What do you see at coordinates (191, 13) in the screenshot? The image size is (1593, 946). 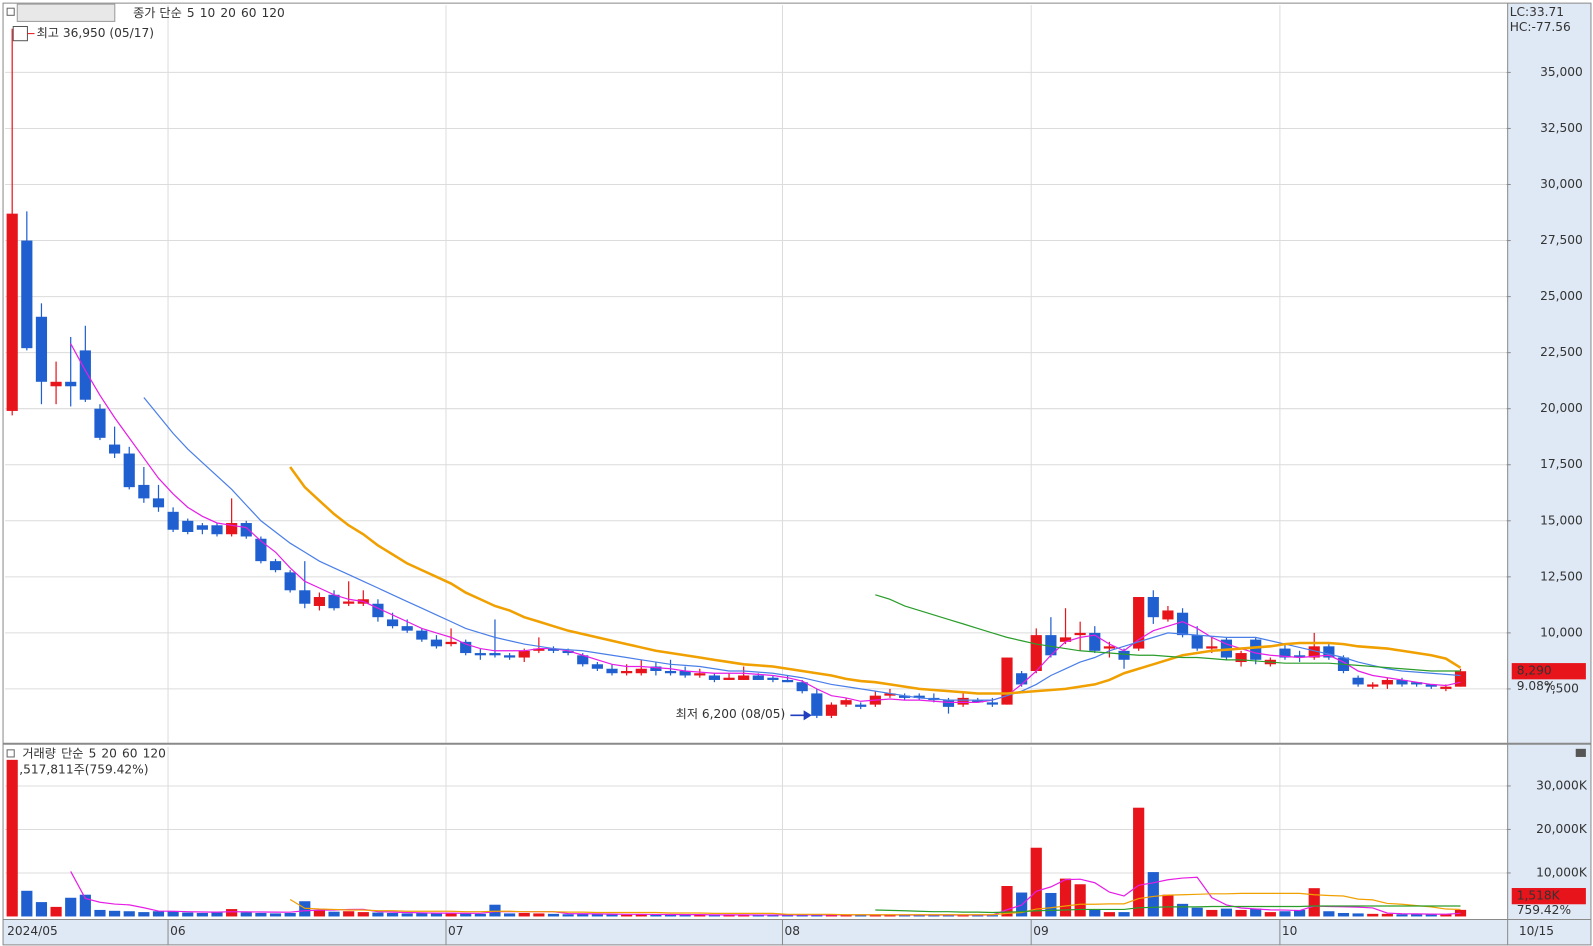 I see `legend-entry: 5` at bounding box center [191, 13].